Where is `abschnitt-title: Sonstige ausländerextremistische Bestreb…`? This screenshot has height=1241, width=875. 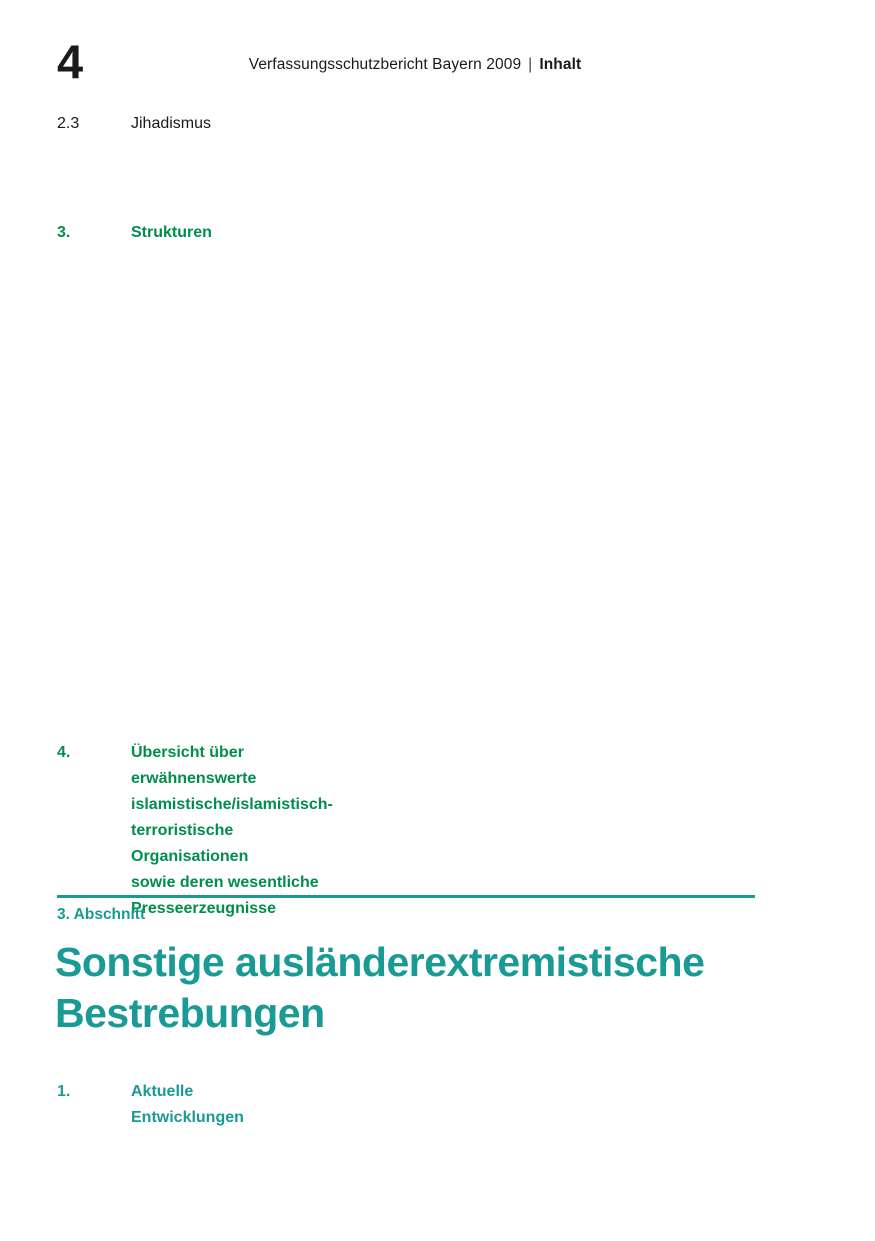 abschnitt-title: Sonstige ausländerextremistische Bestreb… is located at coordinates (380, 988).